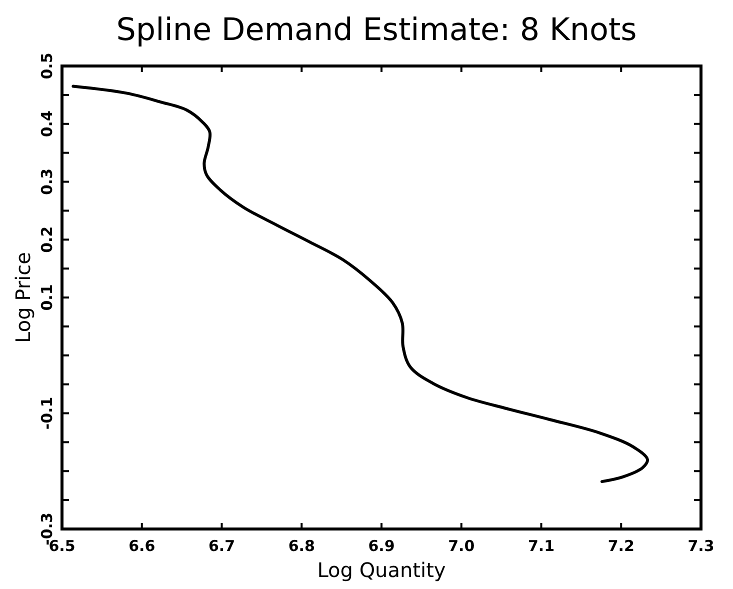 This screenshot has width=733, height=589. Describe the element at coordinates (381, 546) in the screenshot. I see `x-tick-label: 6.9` at that location.